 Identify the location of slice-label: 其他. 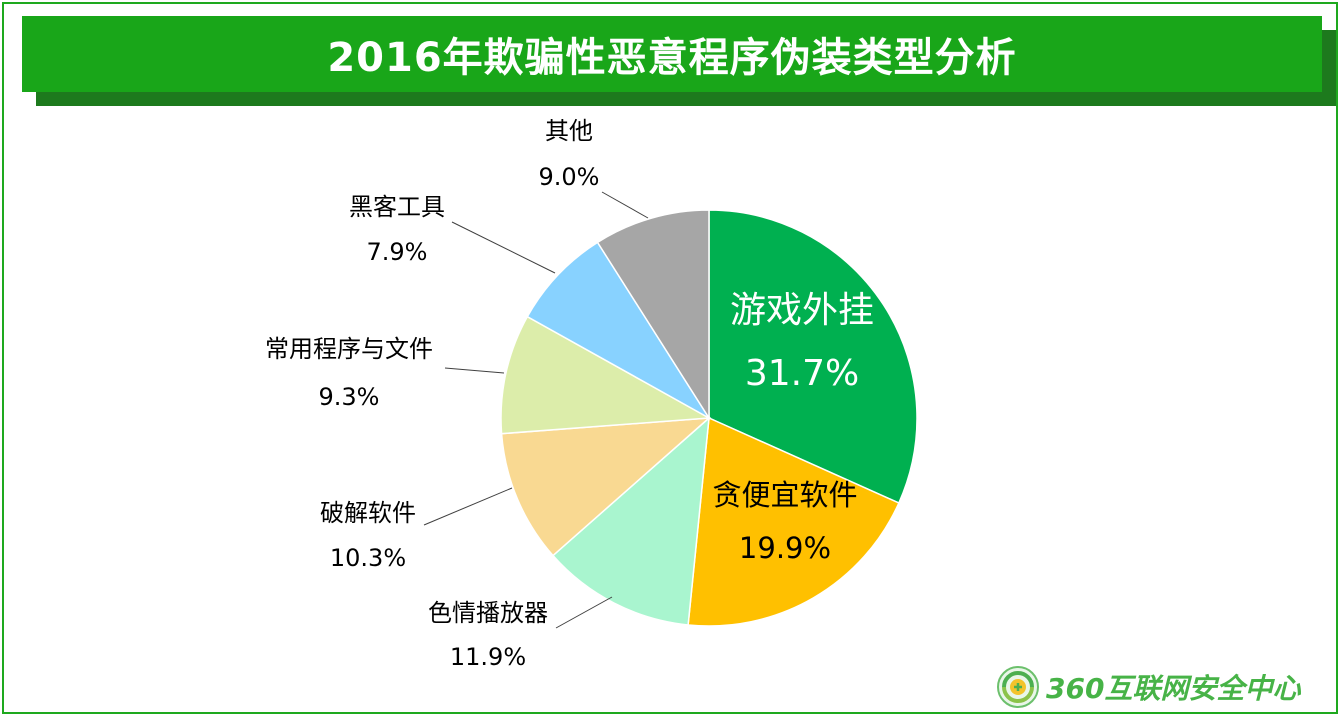
(569, 131).